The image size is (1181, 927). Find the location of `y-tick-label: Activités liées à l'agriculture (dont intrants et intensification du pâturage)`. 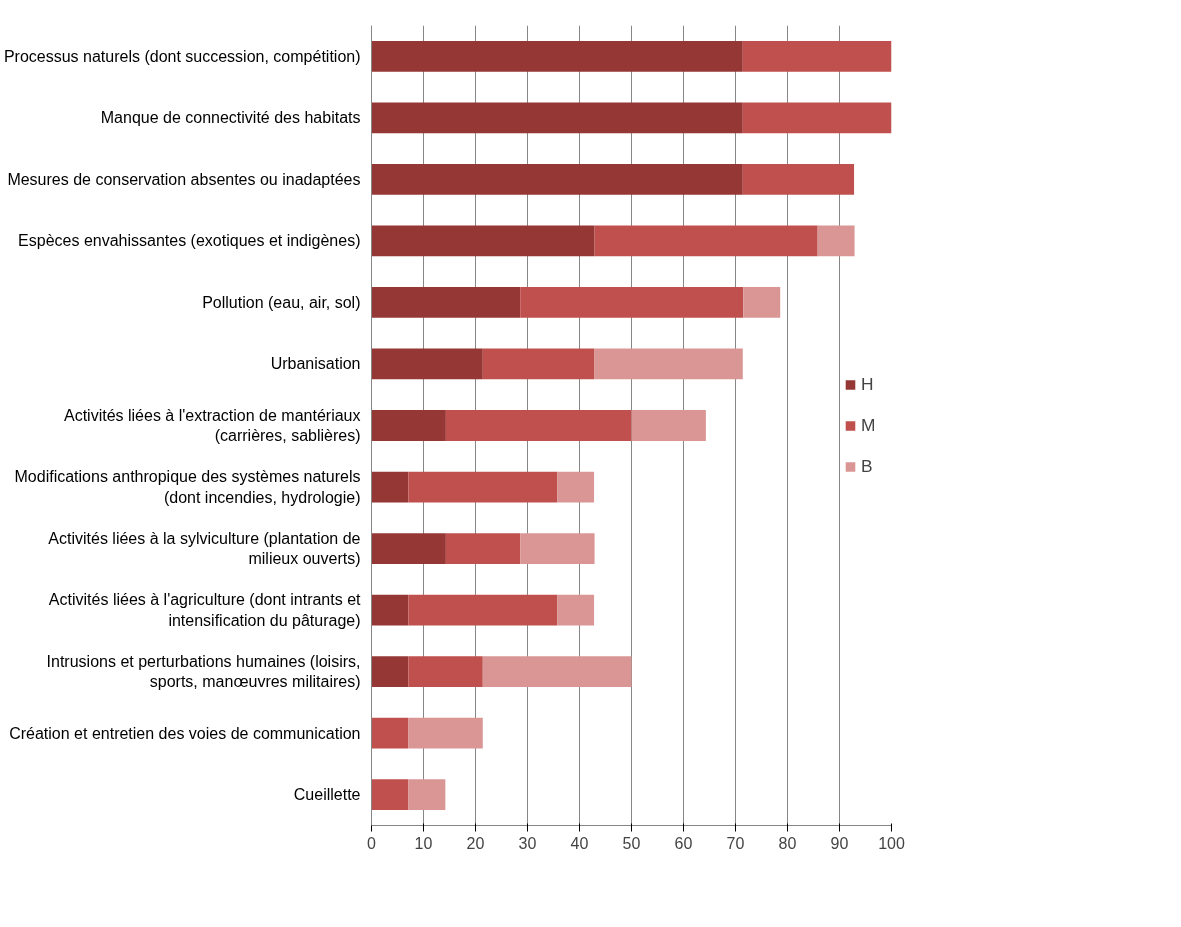

y-tick-label: Activités liées à l'agriculture (dont intrants et intensification du pâturage) is located at coordinates (205, 610).